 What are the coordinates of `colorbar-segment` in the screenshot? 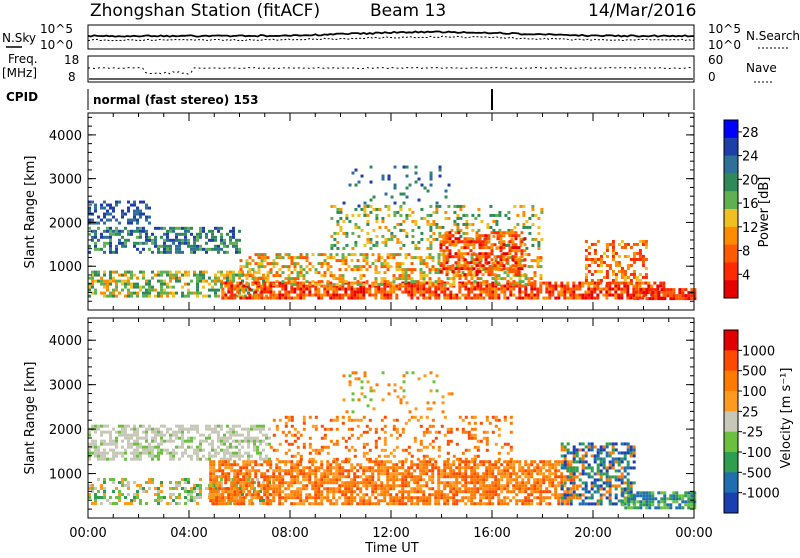 It's located at (731, 218).